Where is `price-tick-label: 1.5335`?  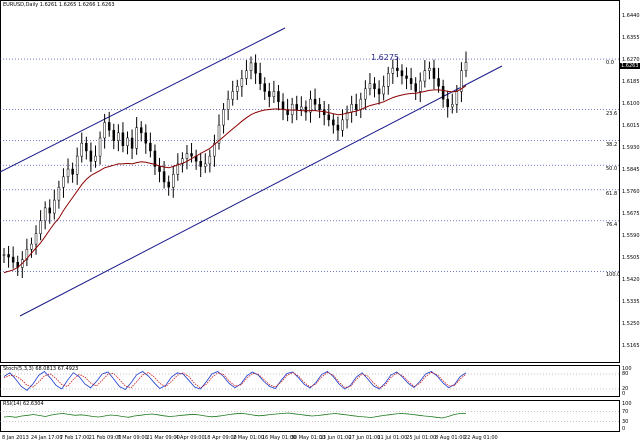
price-tick-label: 1.5335 is located at coordinates (631, 302).